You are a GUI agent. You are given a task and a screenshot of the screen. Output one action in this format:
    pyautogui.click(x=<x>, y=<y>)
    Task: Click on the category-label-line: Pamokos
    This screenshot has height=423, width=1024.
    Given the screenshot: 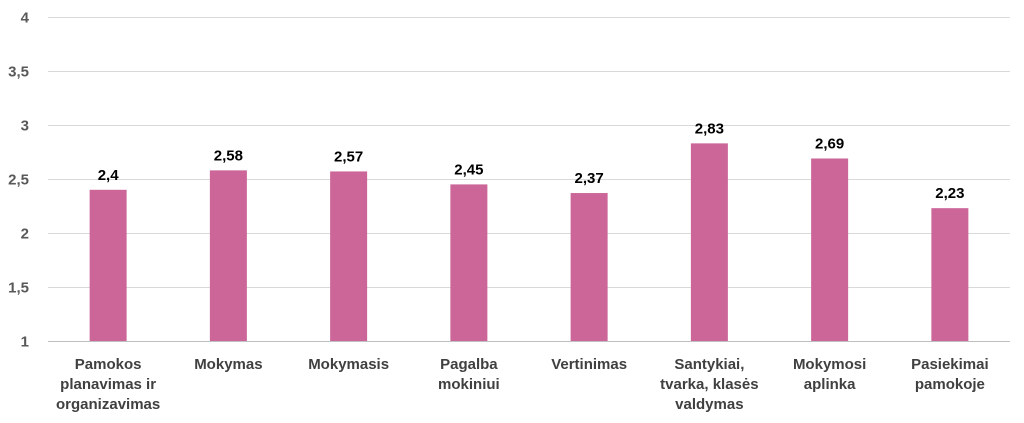 What is the action you would take?
    pyautogui.click(x=108, y=364)
    